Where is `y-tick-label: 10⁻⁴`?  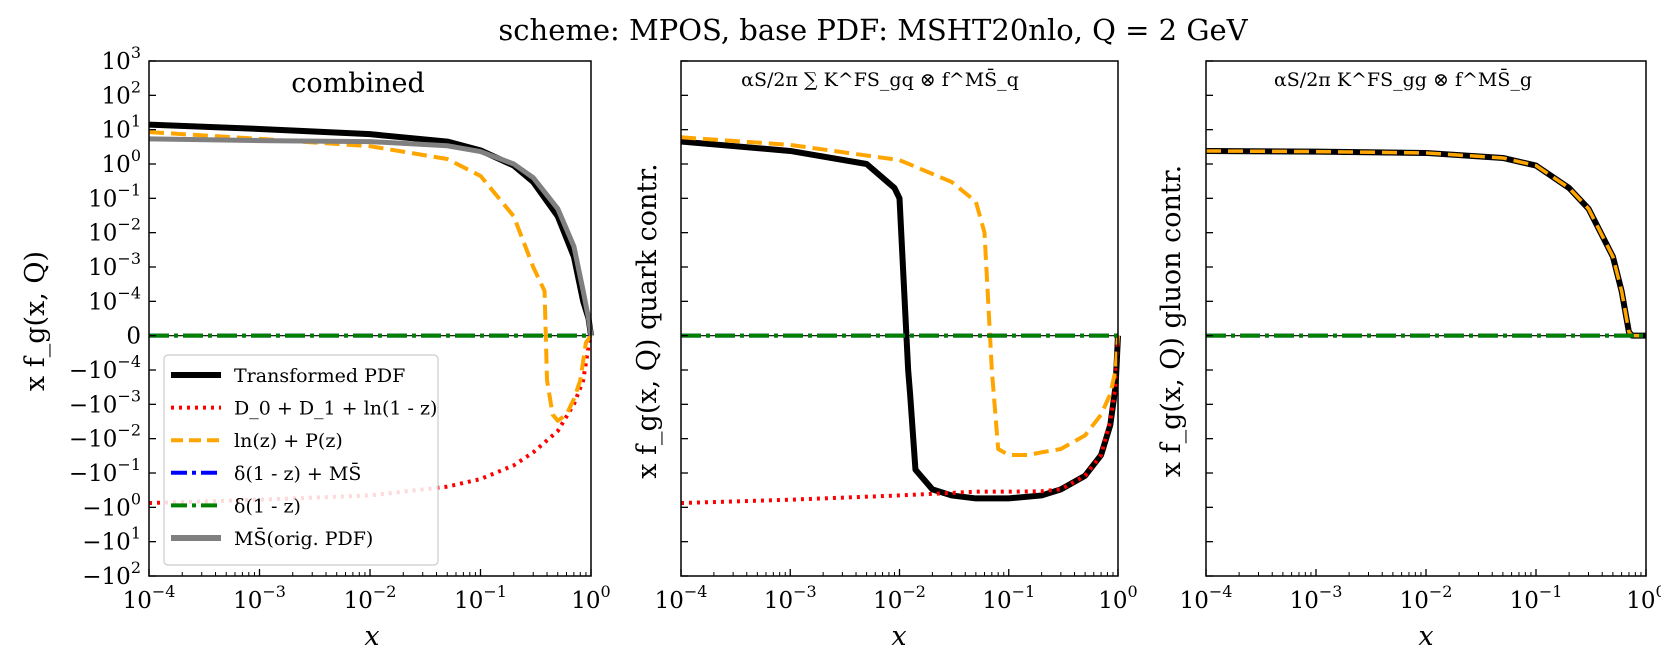
y-tick-label: 10⁻⁴ is located at coordinates (114, 299).